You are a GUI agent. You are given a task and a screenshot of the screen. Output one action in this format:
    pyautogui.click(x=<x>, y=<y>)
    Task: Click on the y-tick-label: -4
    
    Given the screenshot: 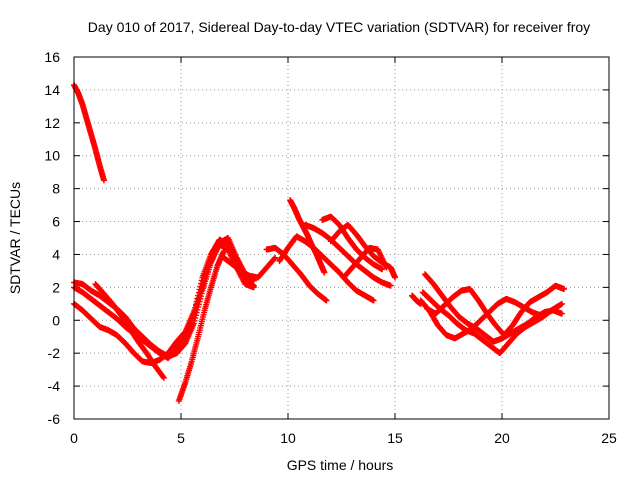 What is the action you would take?
    pyautogui.click(x=54, y=386)
    